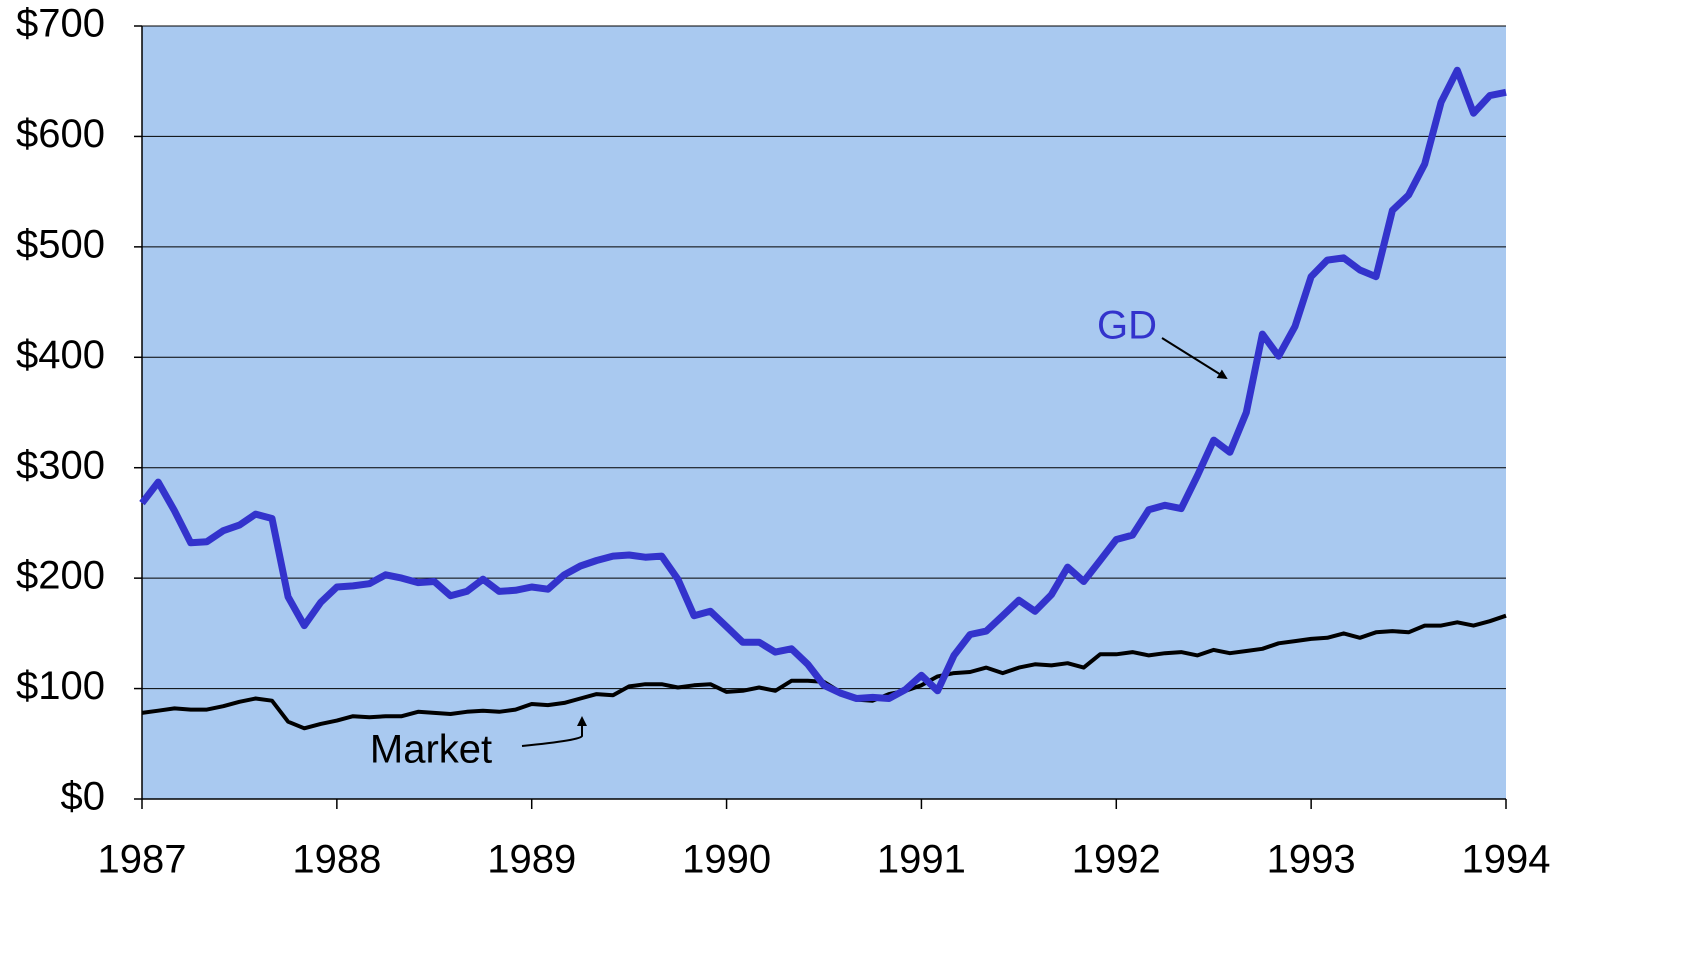 Image resolution: width=1701 pixels, height=959 pixels. I want to click on x-tick-label: 1992, so click(1116, 860).